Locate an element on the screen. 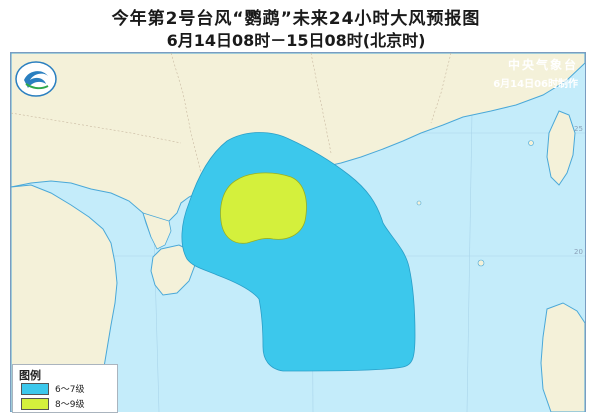  cma-logo-icon is located at coordinates (36, 79).